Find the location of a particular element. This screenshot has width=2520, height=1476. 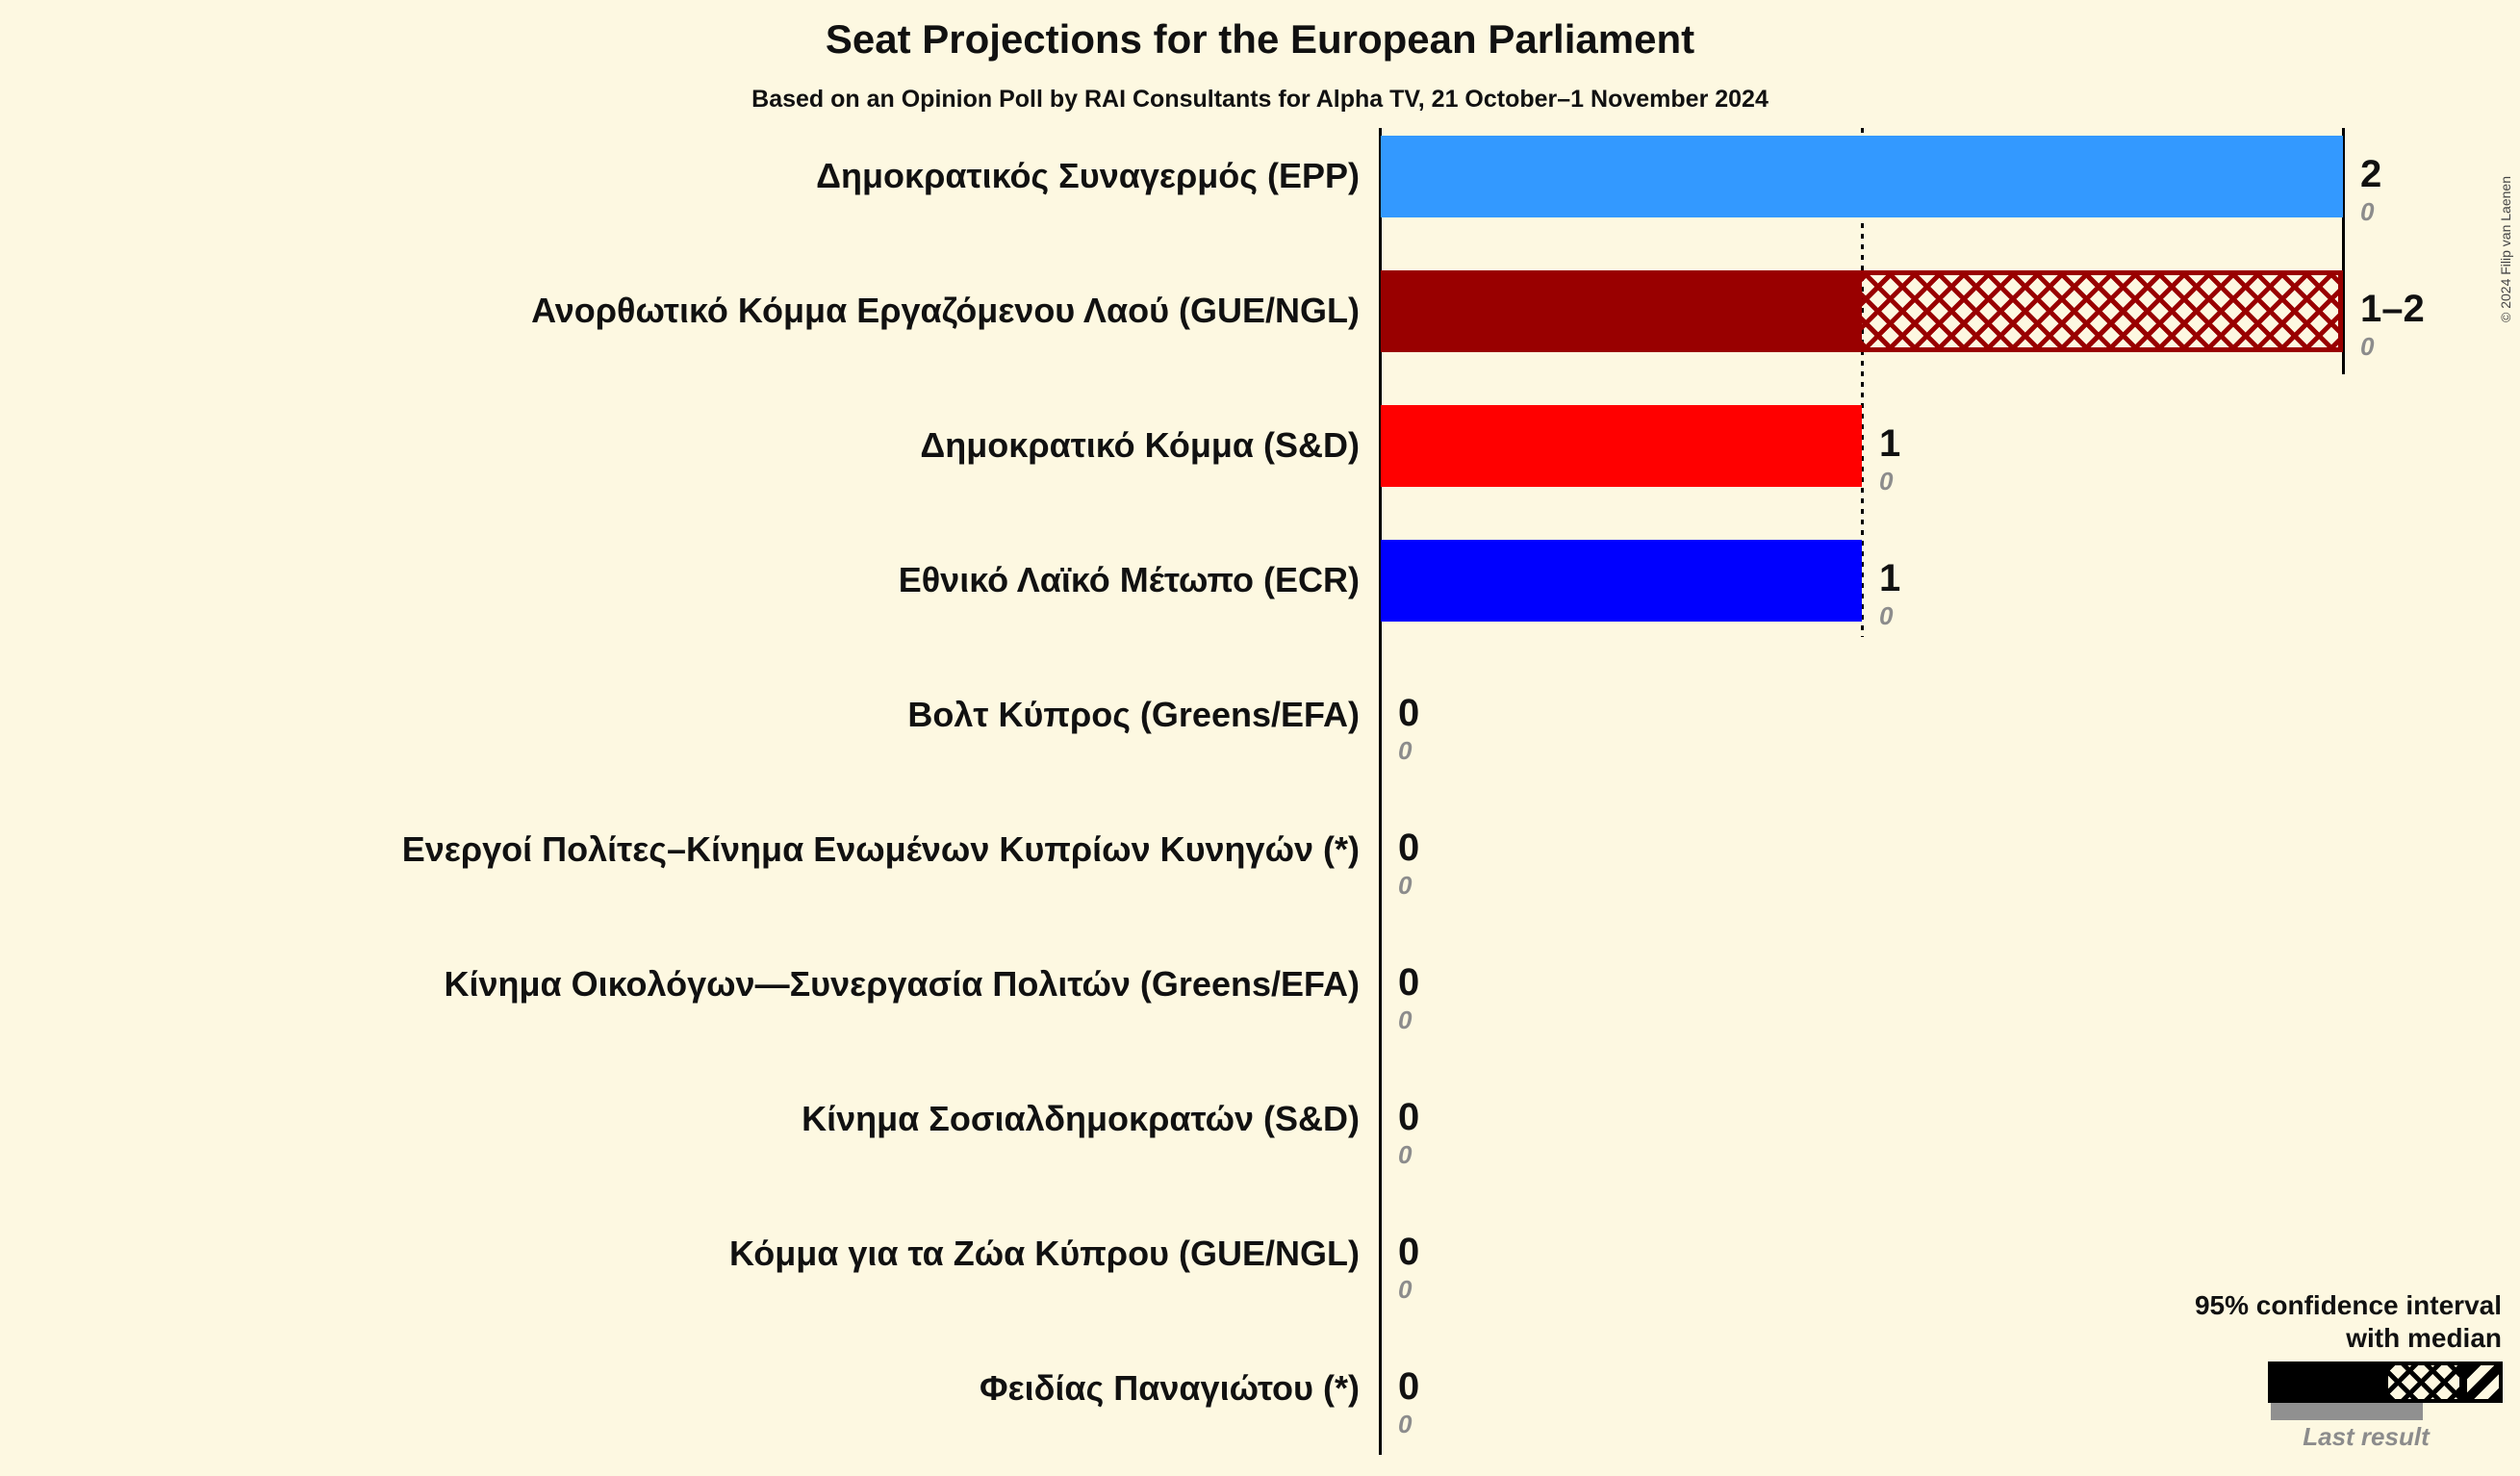

legend-ci-line2: with median is located at coordinates (2424, 1338).